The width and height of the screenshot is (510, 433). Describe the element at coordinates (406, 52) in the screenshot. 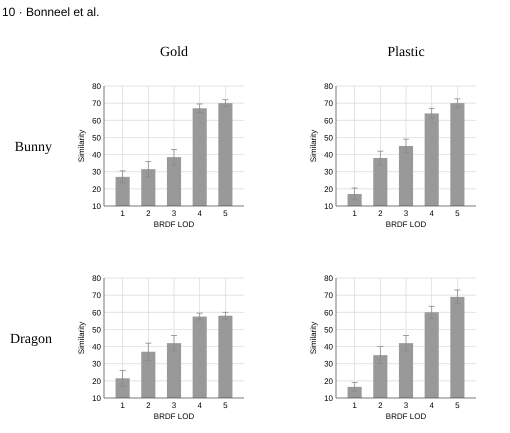

I see `chart-title: Plastic` at that location.